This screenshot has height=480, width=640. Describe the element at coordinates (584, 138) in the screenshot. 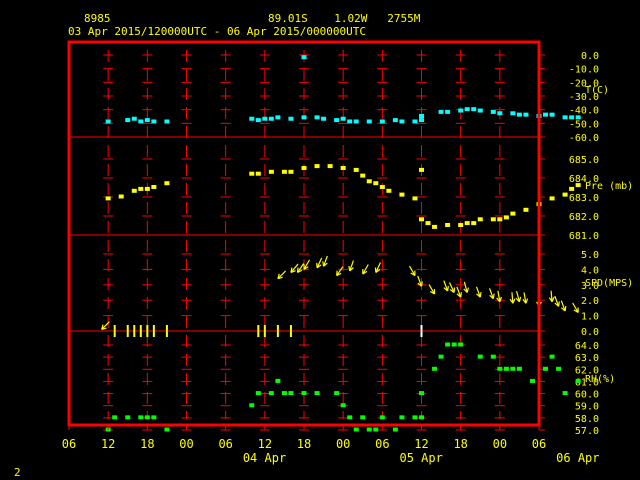

I see `temperature-tick-label: -60.0` at that location.